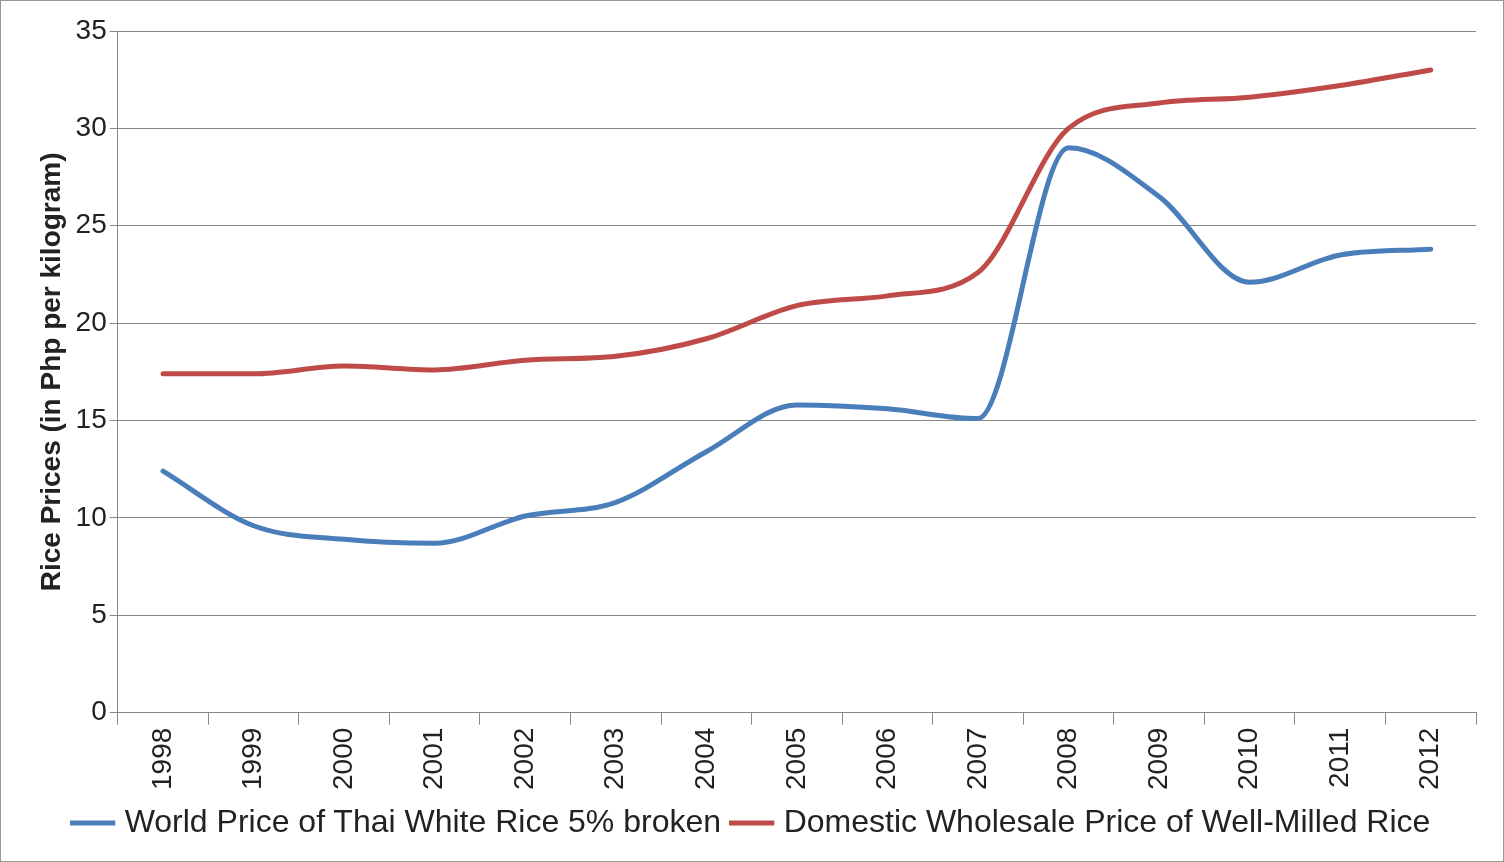  Describe the element at coordinates (1157, 759) in the screenshot. I see `x-tick-label: 2009` at that location.